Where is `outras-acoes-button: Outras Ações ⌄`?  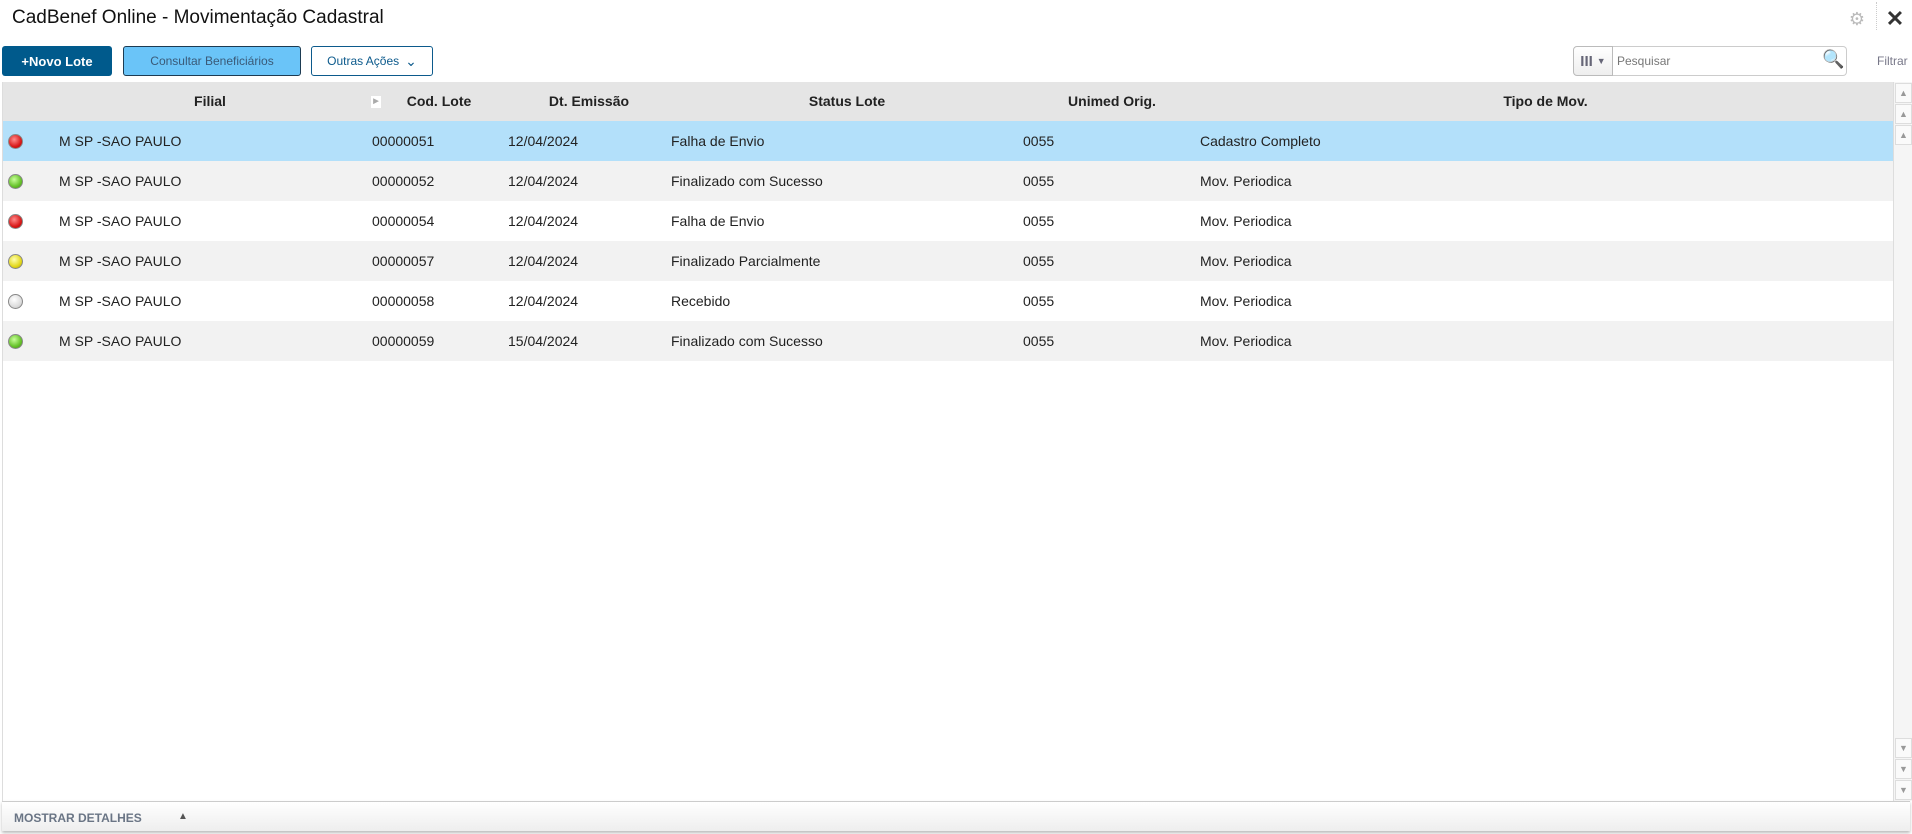
outras-acoes-button: Outras Ações ⌄ is located at coordinates (372, 61).